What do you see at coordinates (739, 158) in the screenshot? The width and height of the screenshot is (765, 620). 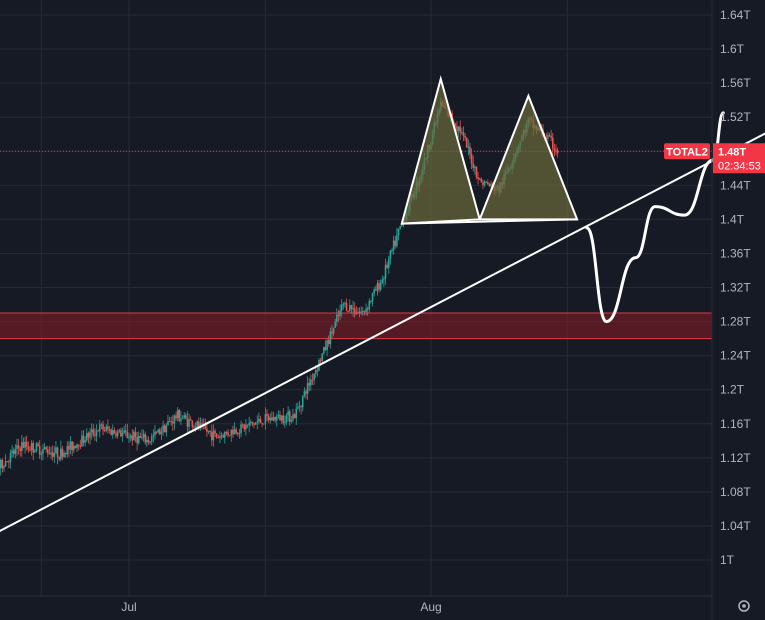 I see `price-badge` at bounding box center [739, 158].